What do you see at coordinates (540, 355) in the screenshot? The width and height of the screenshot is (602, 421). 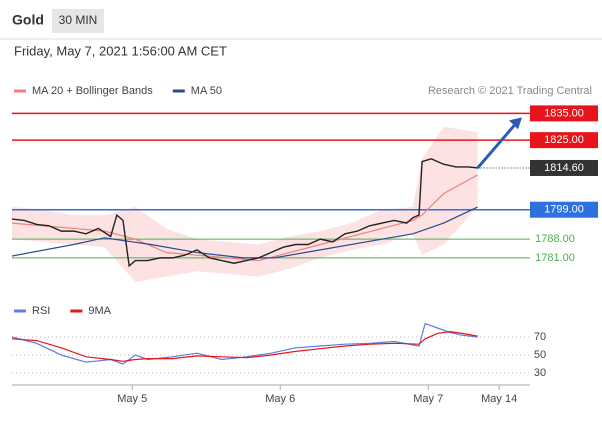 I see `y-tick-label: 50` at bounding box center [540, 355].